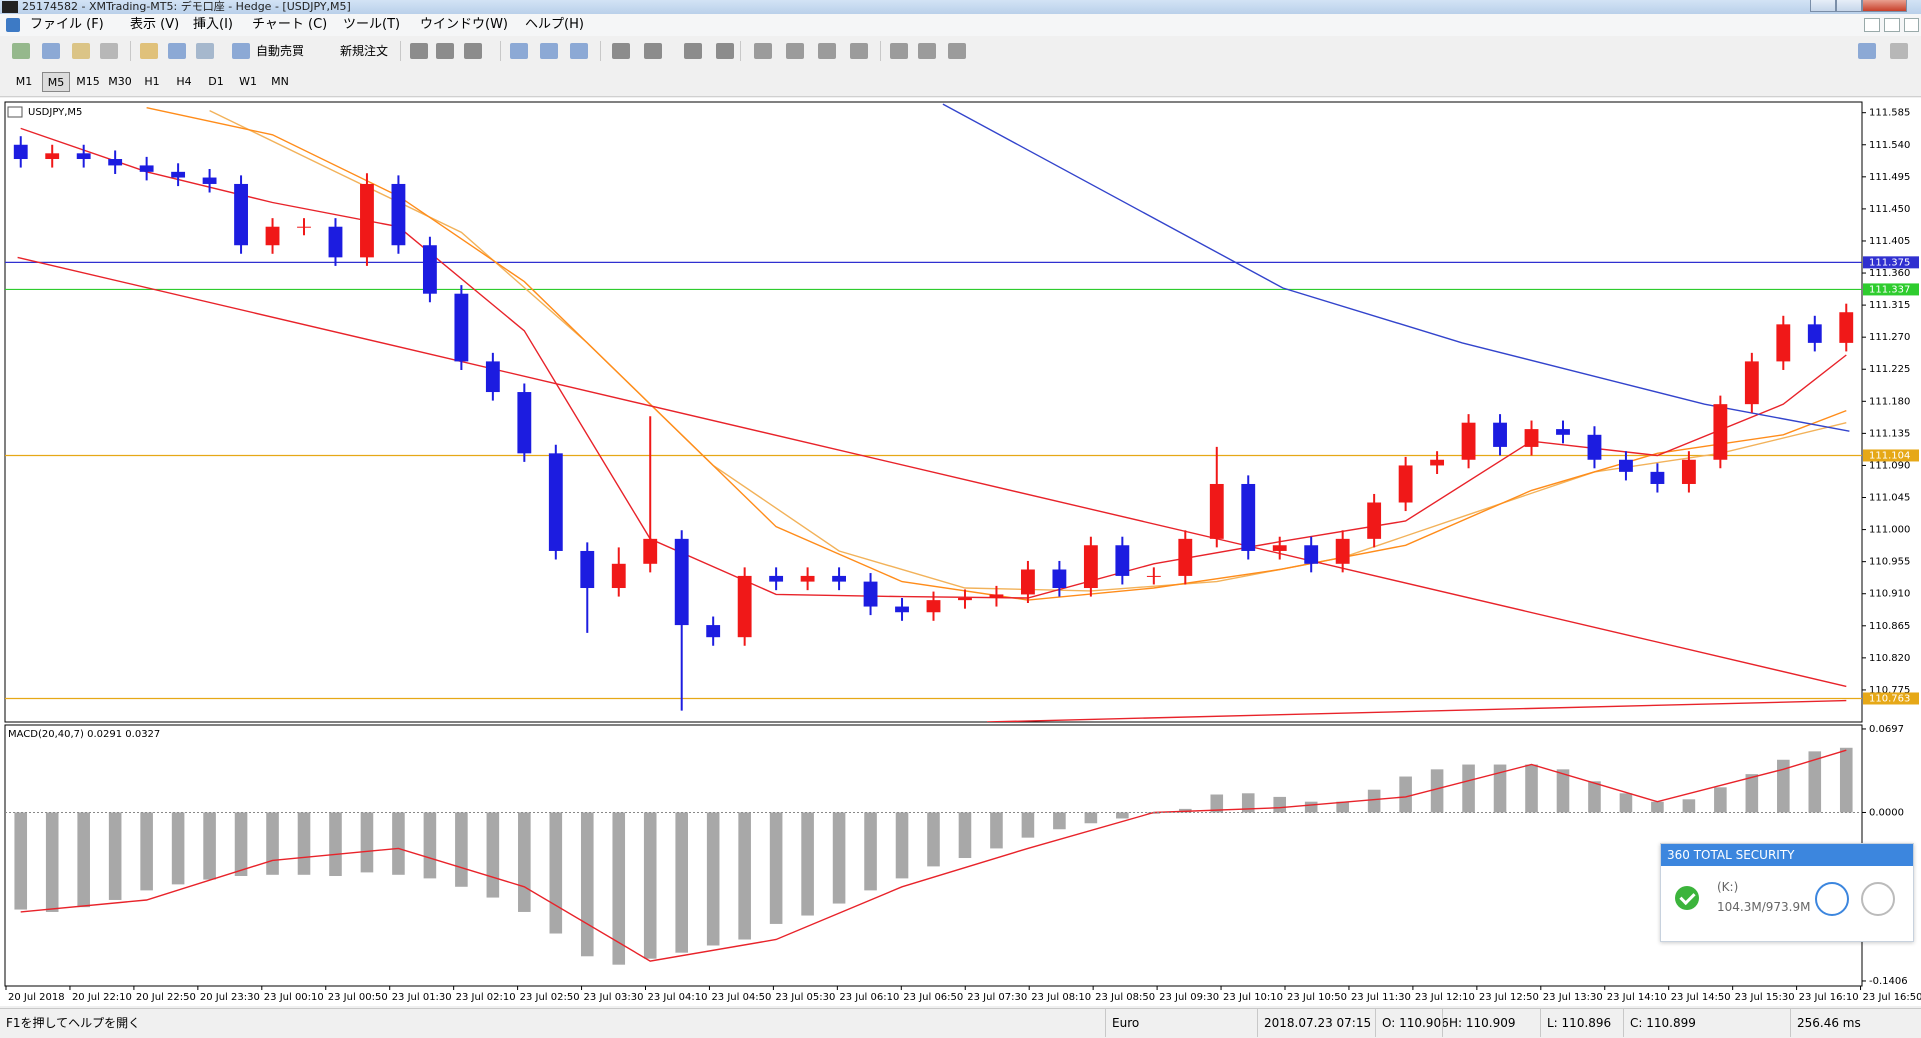 This screenshot has width=1921, height=1038. What do you see at coordinates (130, 51) in the screenshot?
I see `toolbar-separator` at bounding box center [130, 51].